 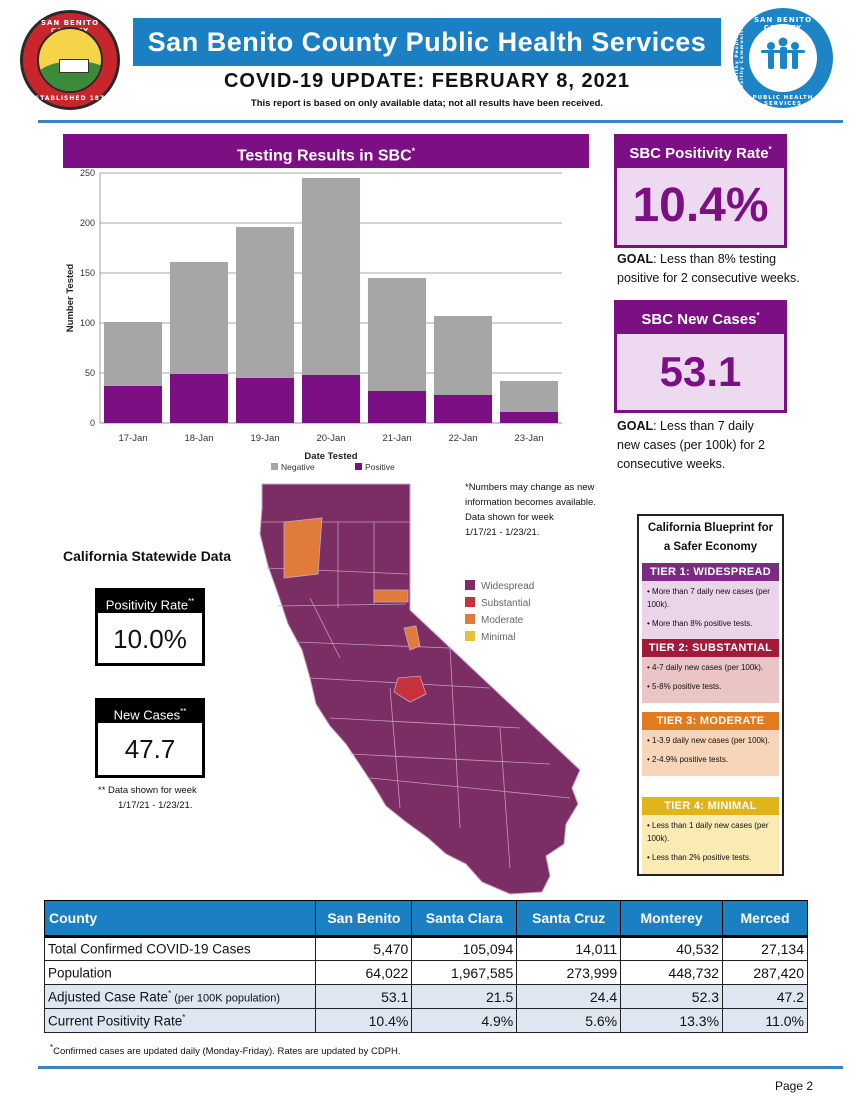 What do you see at coordinates (569, 972) in the screenshot?
I see `table-cell: 273,999` at bounding box center [569, 972].